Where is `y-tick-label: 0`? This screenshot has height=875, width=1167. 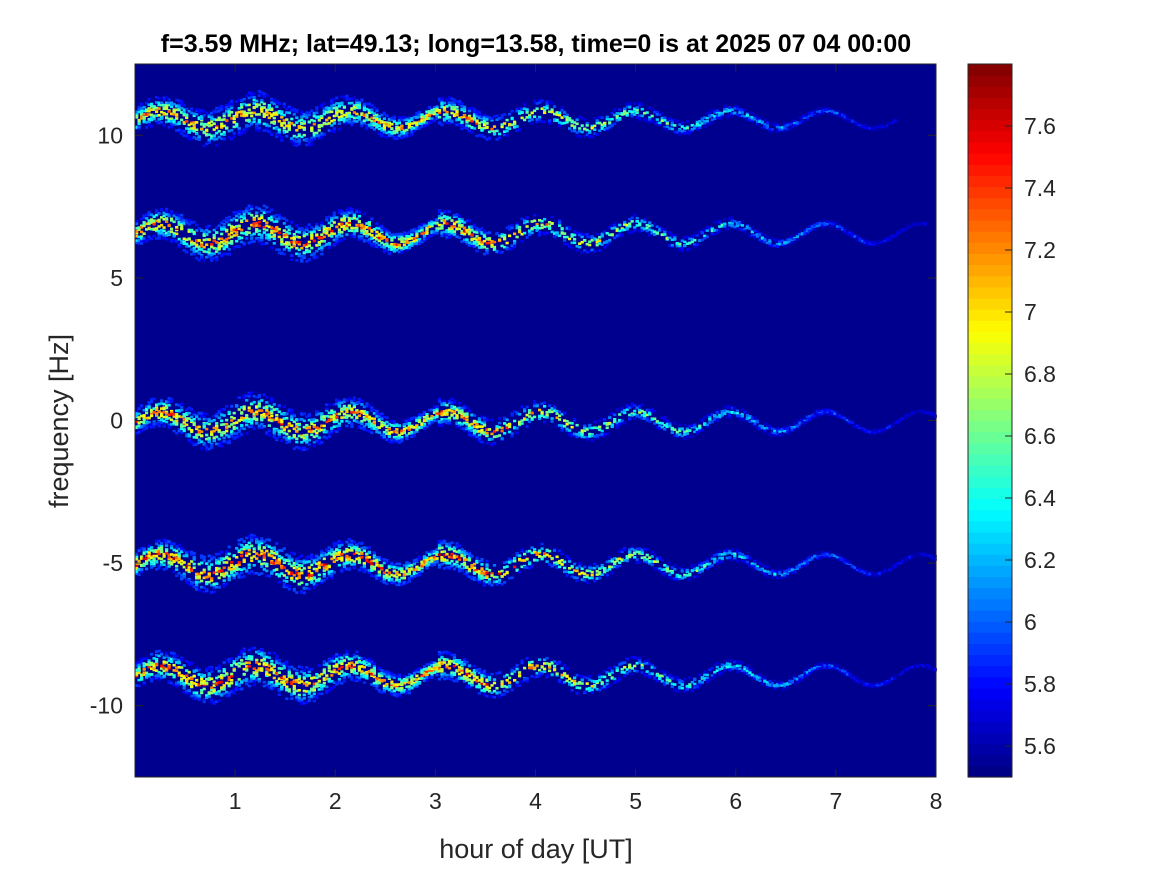
y-tick-label: 0 is located at coordinates (116, 421).